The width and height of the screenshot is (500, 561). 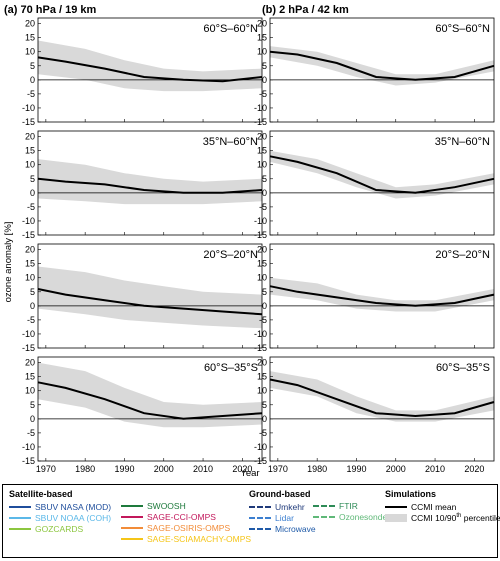 I want to click on legend-label: SBUV NASA (MOD), so click(x=73, y=506).